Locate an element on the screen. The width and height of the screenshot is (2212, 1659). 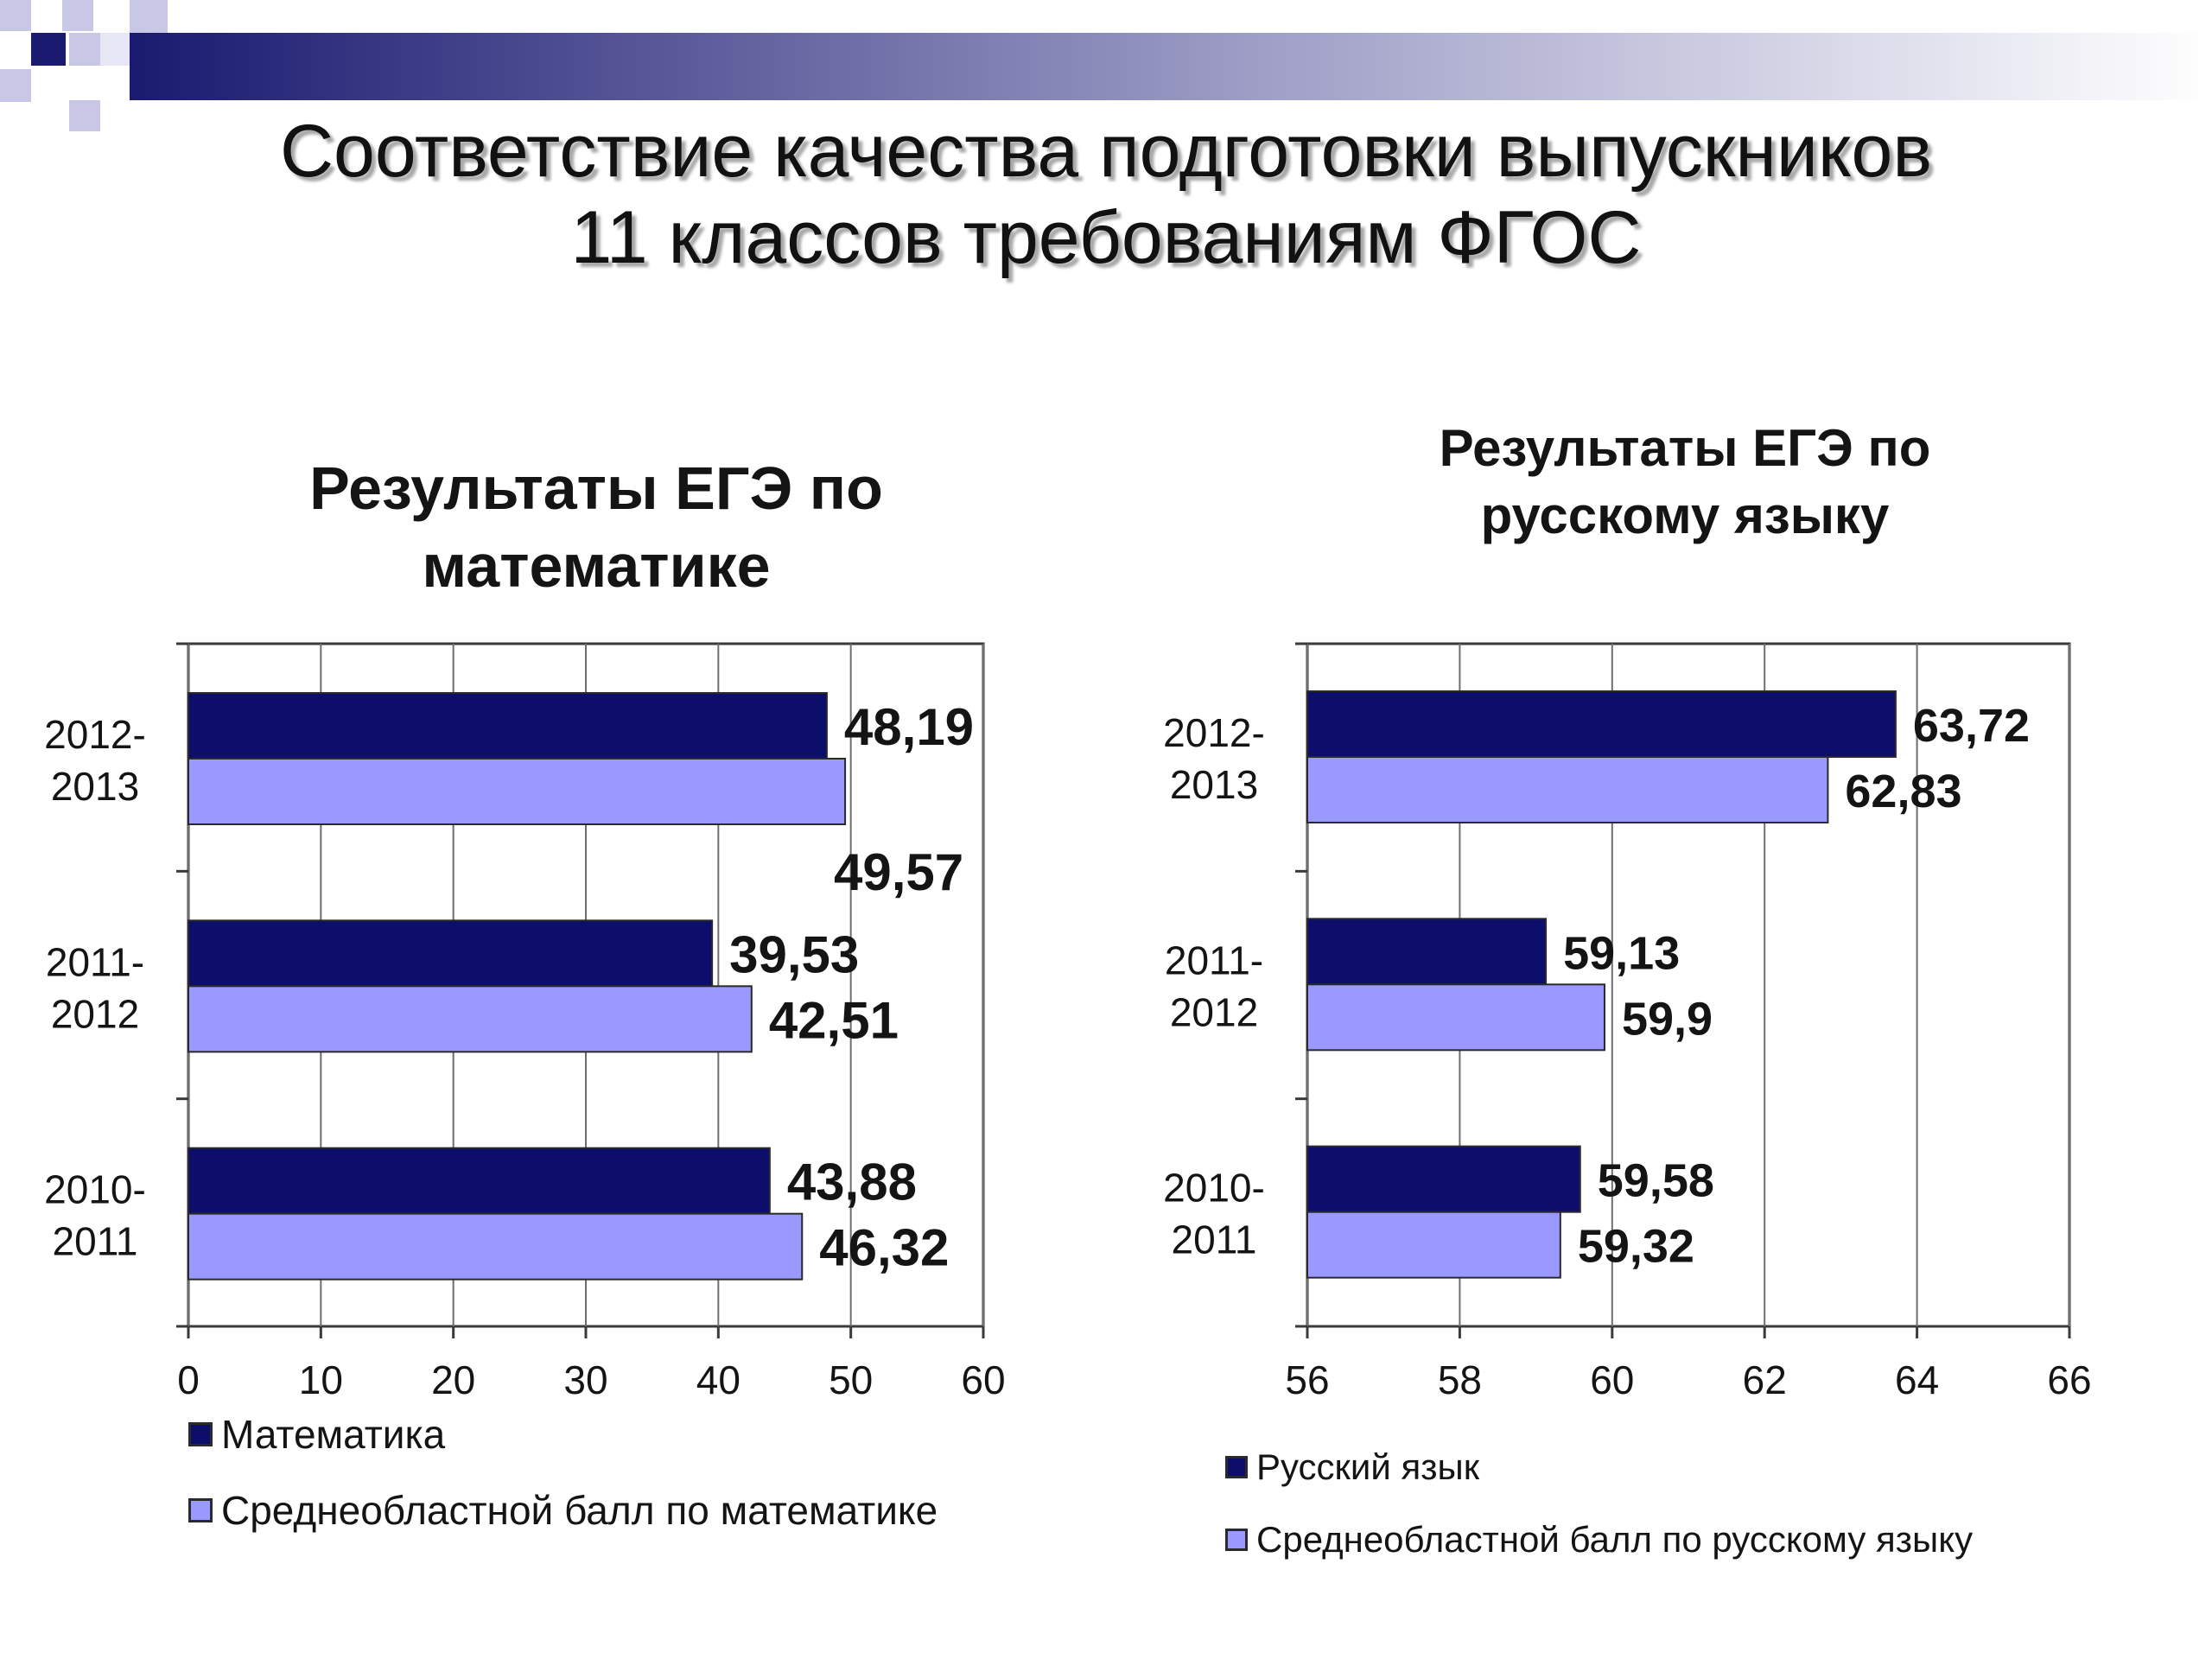
legend-item: Среднеобластной балл по математике is located at coordinates (563, 1510).